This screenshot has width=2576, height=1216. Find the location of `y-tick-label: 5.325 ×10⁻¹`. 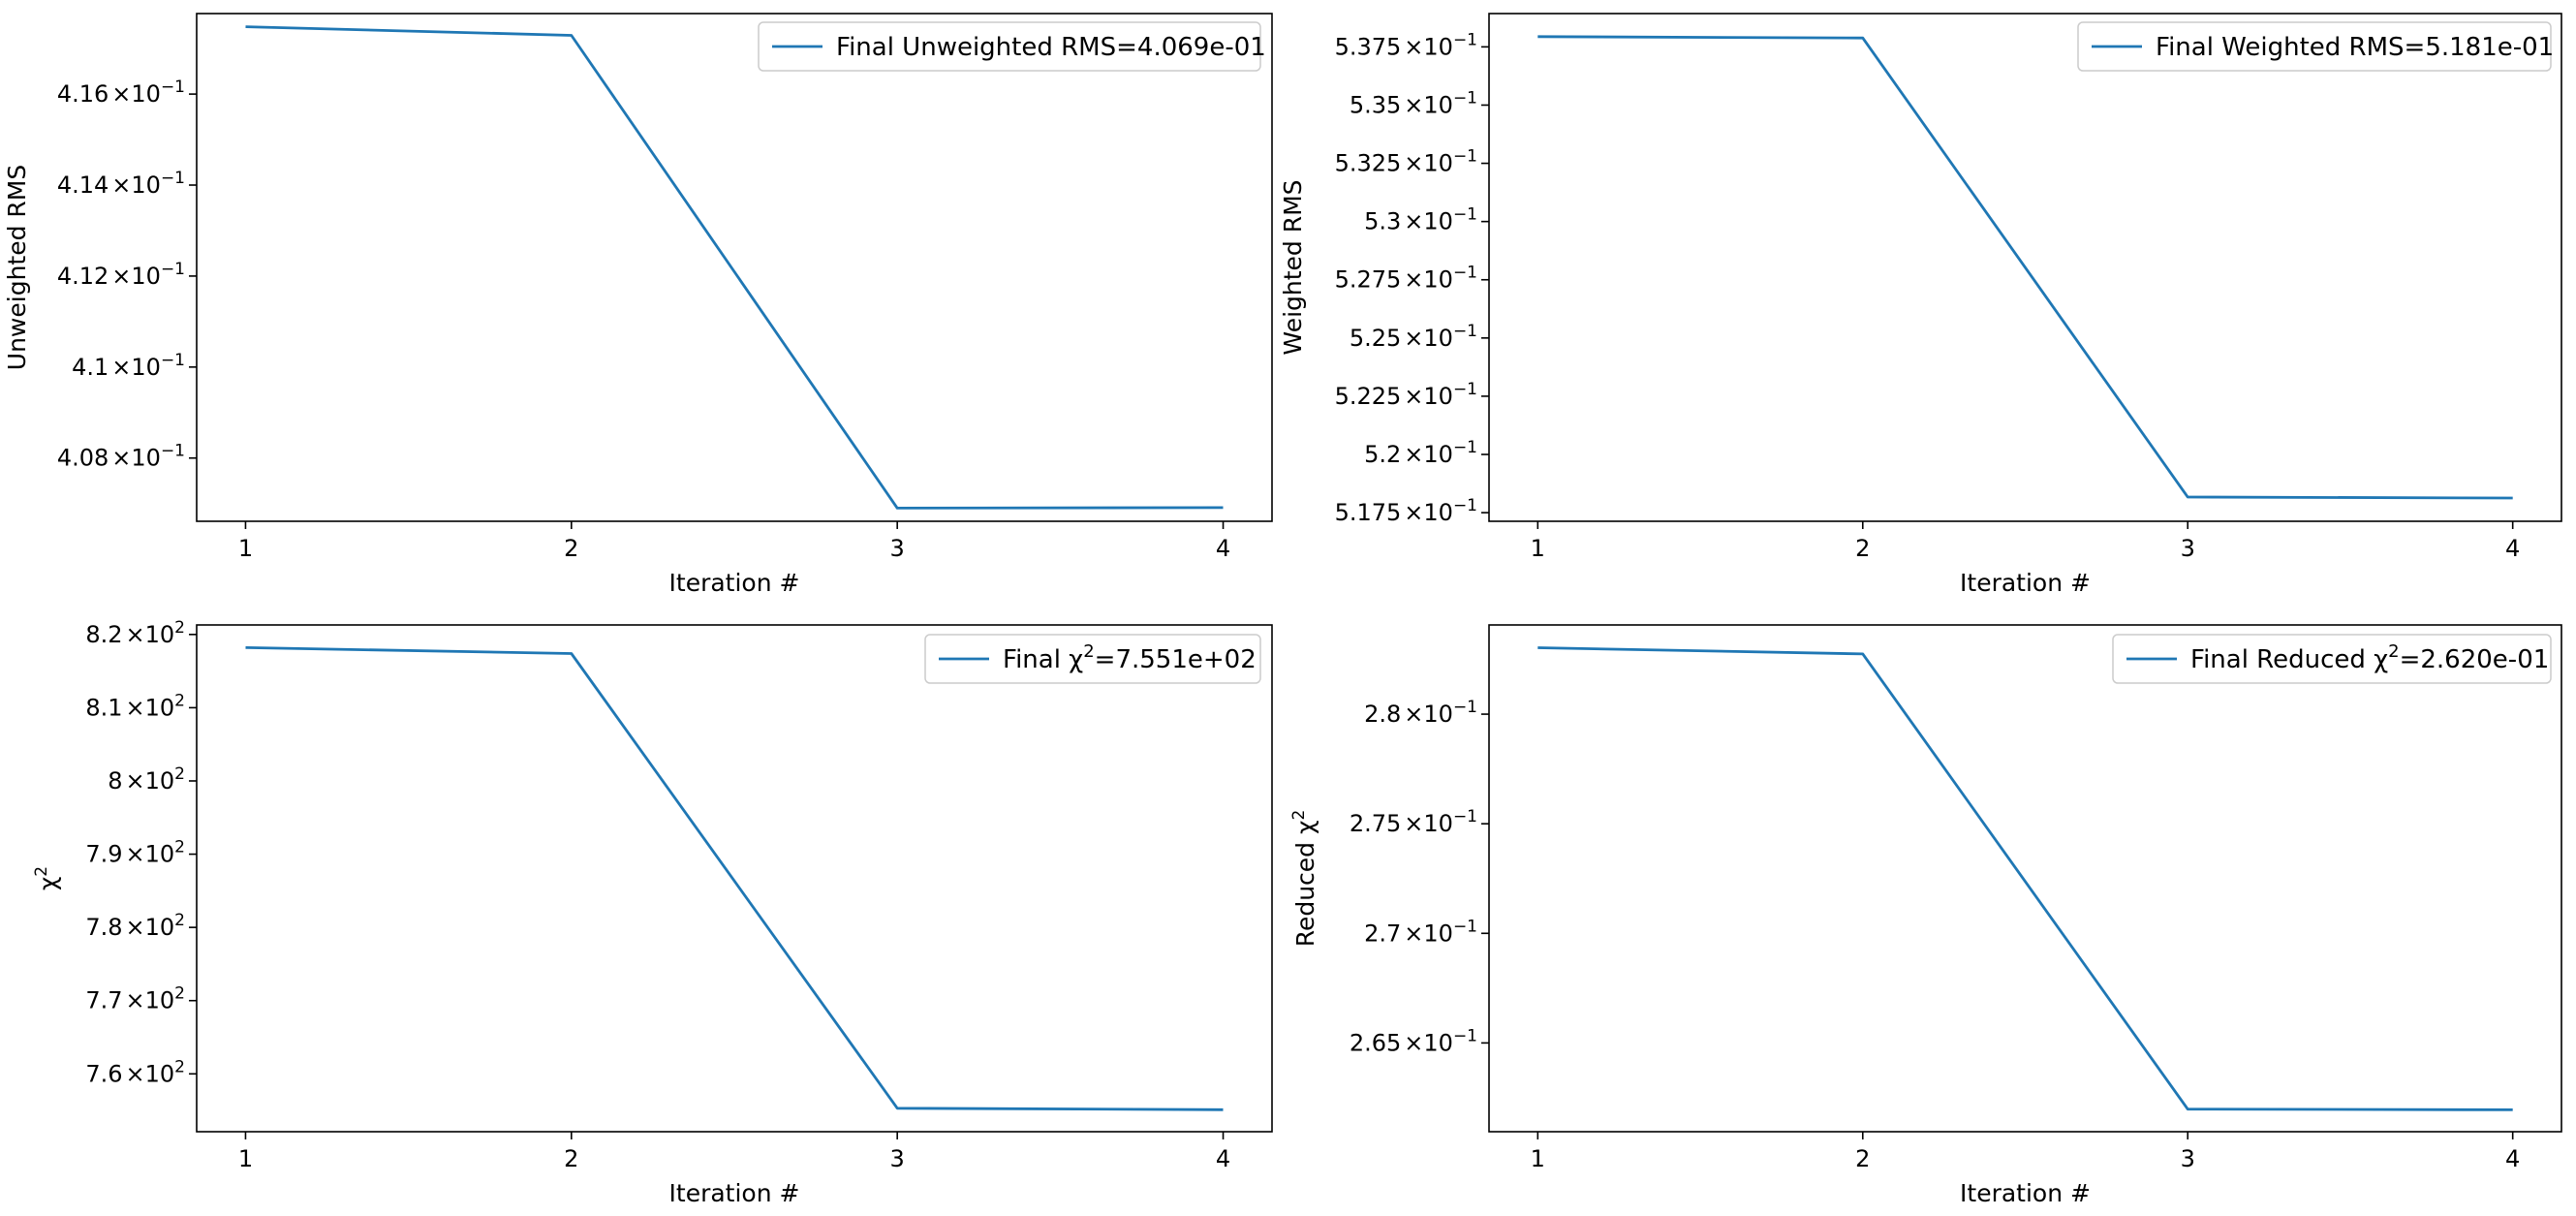

y-tick-label: 5.325 ×10⁻¹ is located at coordinates (1406, 162).